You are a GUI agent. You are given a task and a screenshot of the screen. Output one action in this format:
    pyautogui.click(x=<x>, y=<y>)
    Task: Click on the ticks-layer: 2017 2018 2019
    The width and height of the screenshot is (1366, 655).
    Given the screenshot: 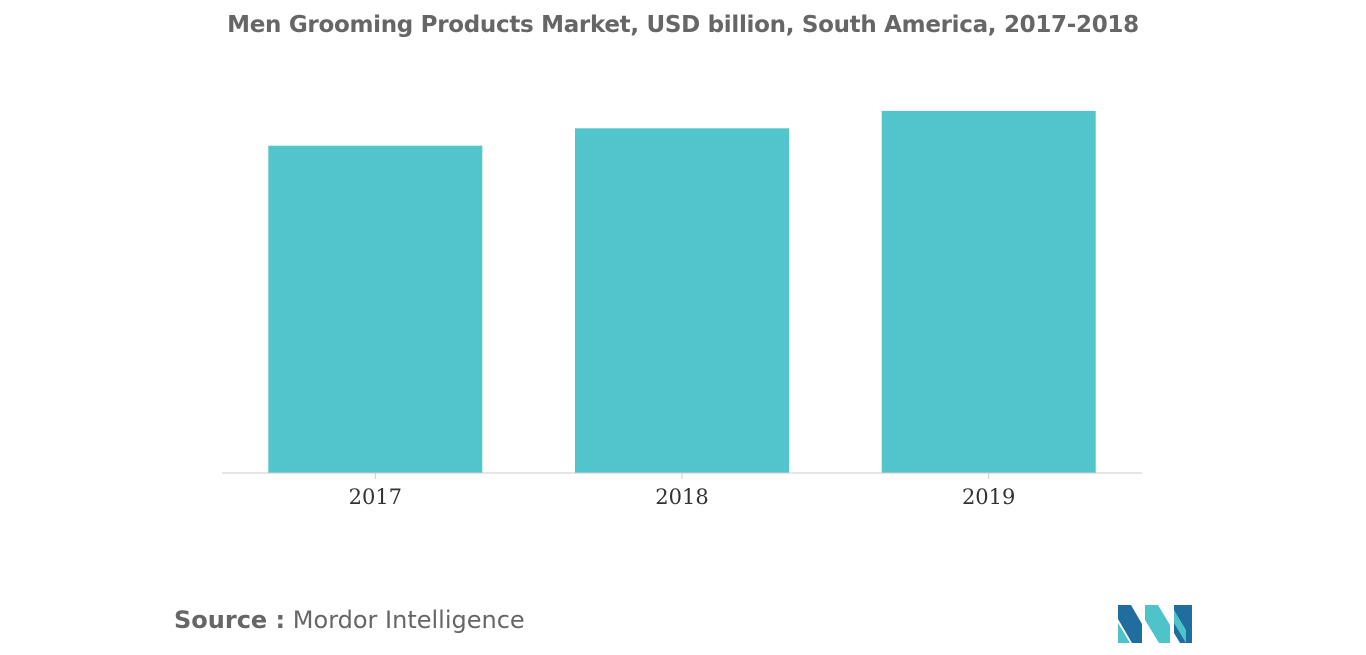 What is the action you would take?
    pyautogui.click(x=682, y=491)
    